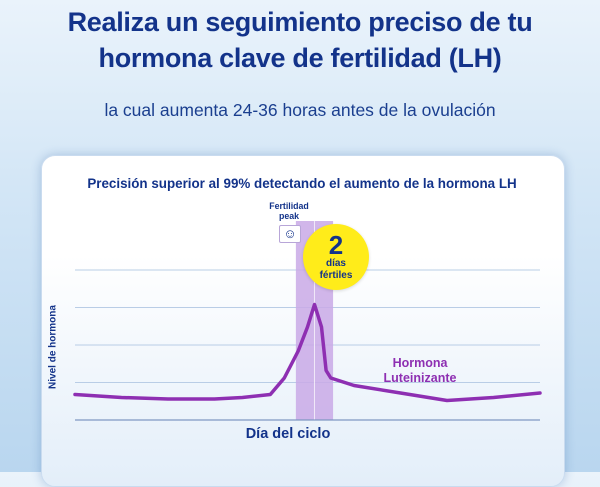 This screenshot has height=487, width=600. I want to click on fertile-days-badge: 2 días fértiles, so click(336, 257).